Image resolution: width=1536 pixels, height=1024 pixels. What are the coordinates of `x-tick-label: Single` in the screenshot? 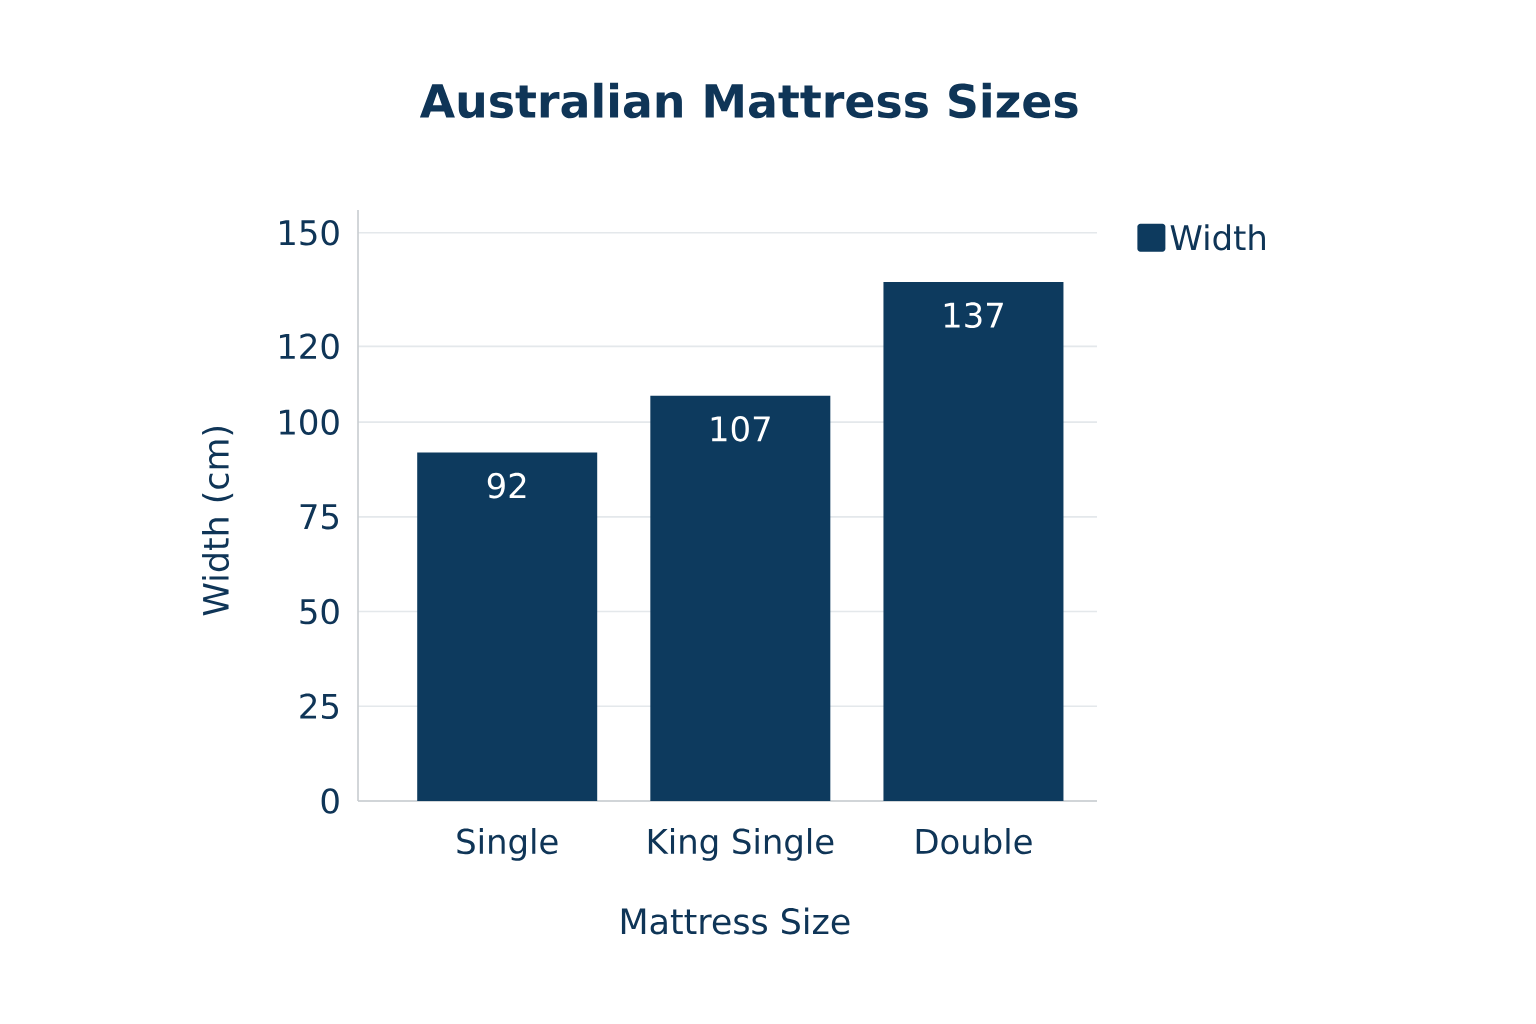 It's located at (507, 844).